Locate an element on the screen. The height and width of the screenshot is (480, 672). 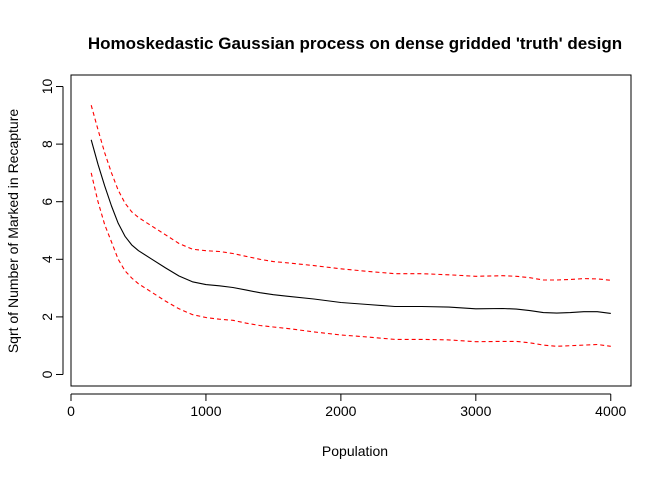
y-tick-label: 6 is located at coordinates (47, 202).